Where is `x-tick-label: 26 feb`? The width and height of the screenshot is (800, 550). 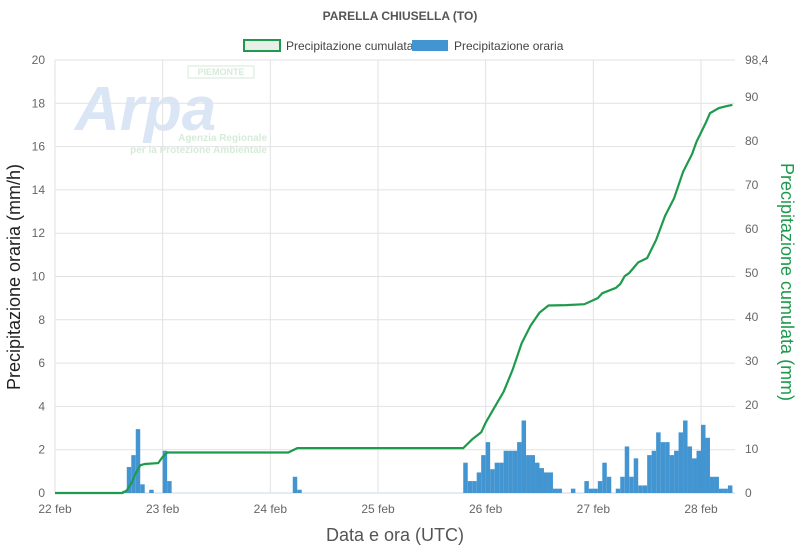
x-tick-label: 26 feb is located at coordinates (486, 509).